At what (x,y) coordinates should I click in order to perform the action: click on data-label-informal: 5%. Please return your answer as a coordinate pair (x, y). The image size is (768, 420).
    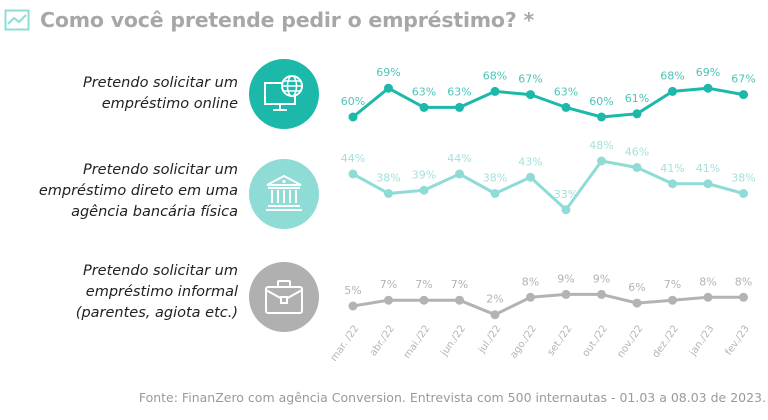
    Looking at the image, I should click on (352, 290).